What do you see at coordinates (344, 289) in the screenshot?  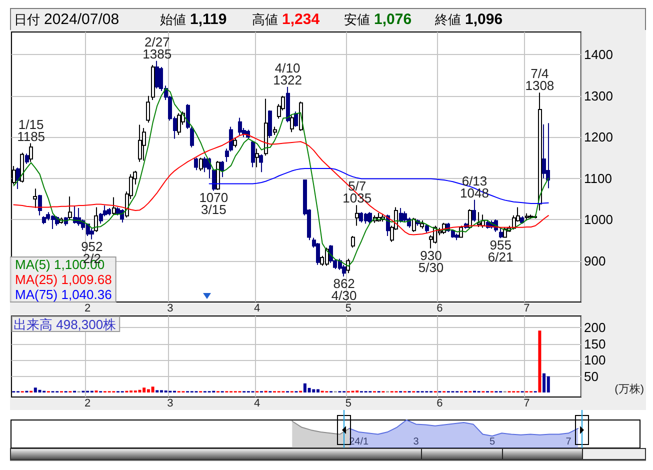 I see `annotation: 862 4/30` at bounding box center [344, 289].